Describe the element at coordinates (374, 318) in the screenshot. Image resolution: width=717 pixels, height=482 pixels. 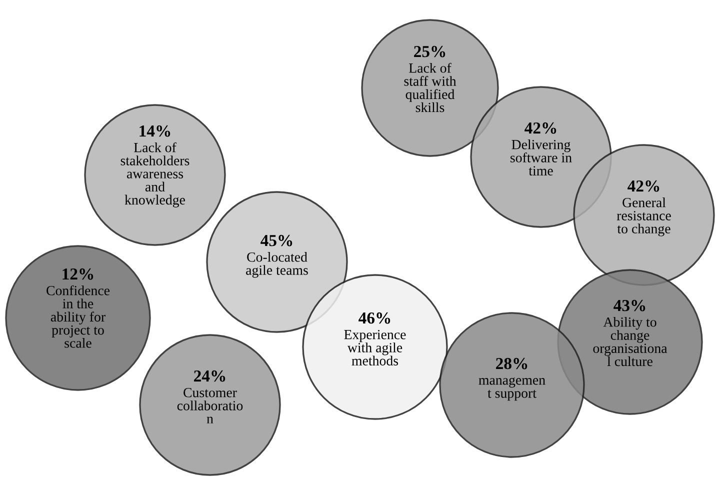
I see `data-label: 46%` at that location.